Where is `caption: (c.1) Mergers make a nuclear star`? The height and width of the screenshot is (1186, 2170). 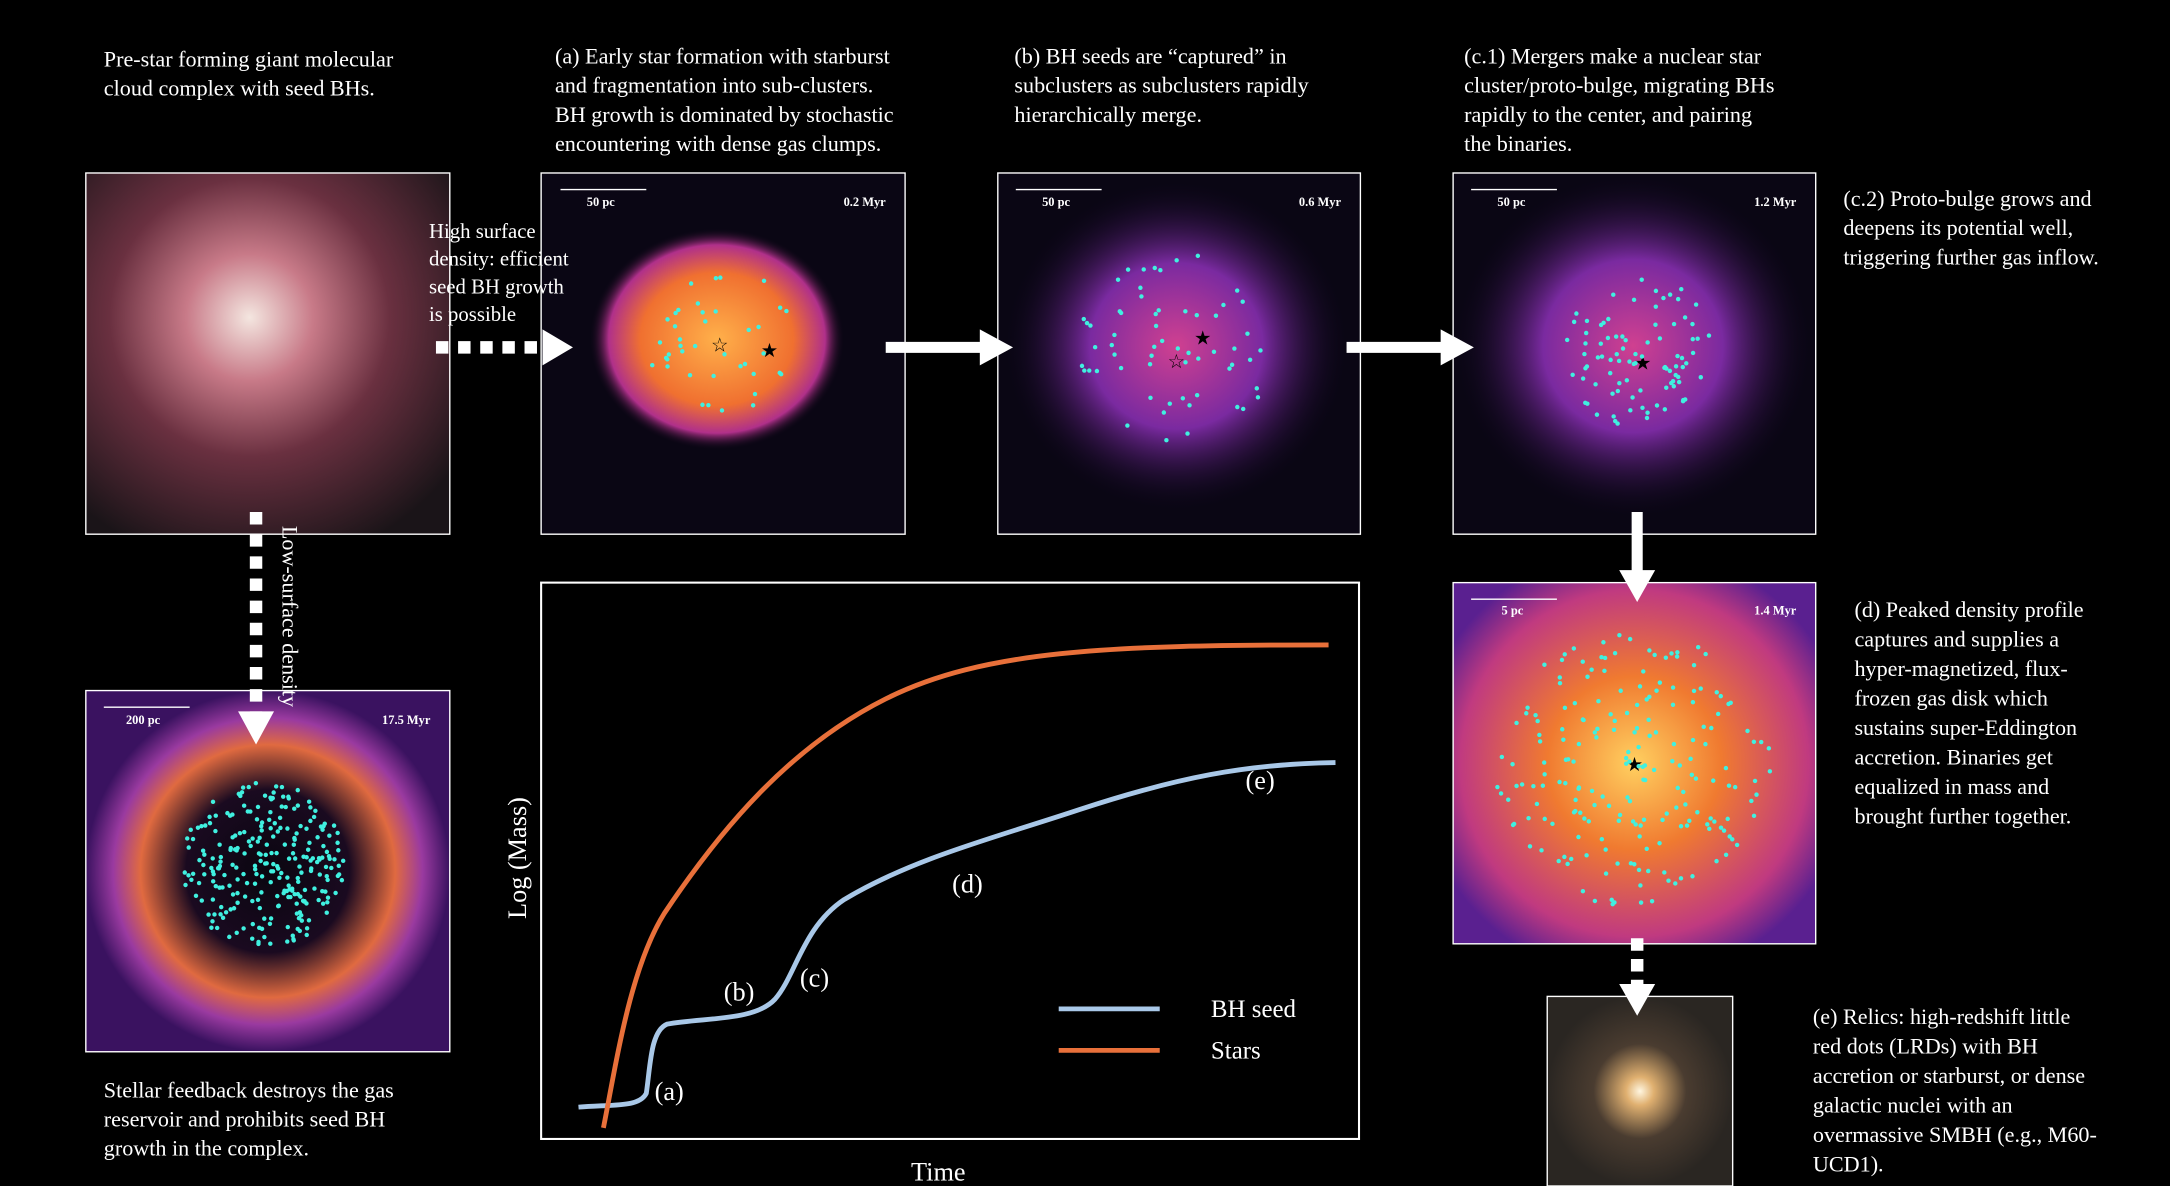
caption: (c.1) Mergers make a nuclear star is located at coordinates (1613, 56).